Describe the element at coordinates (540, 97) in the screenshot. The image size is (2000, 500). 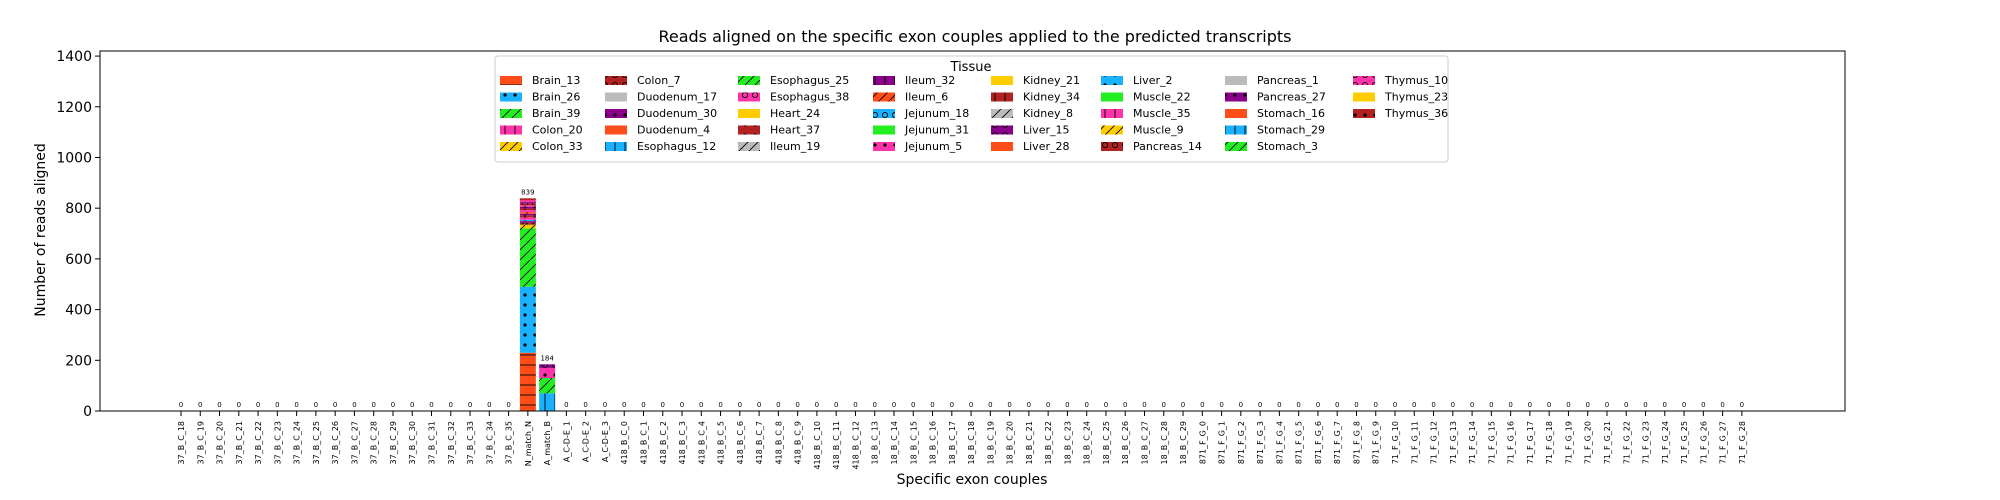
I see `legend-item-brain-26: Brain_26` at that location.